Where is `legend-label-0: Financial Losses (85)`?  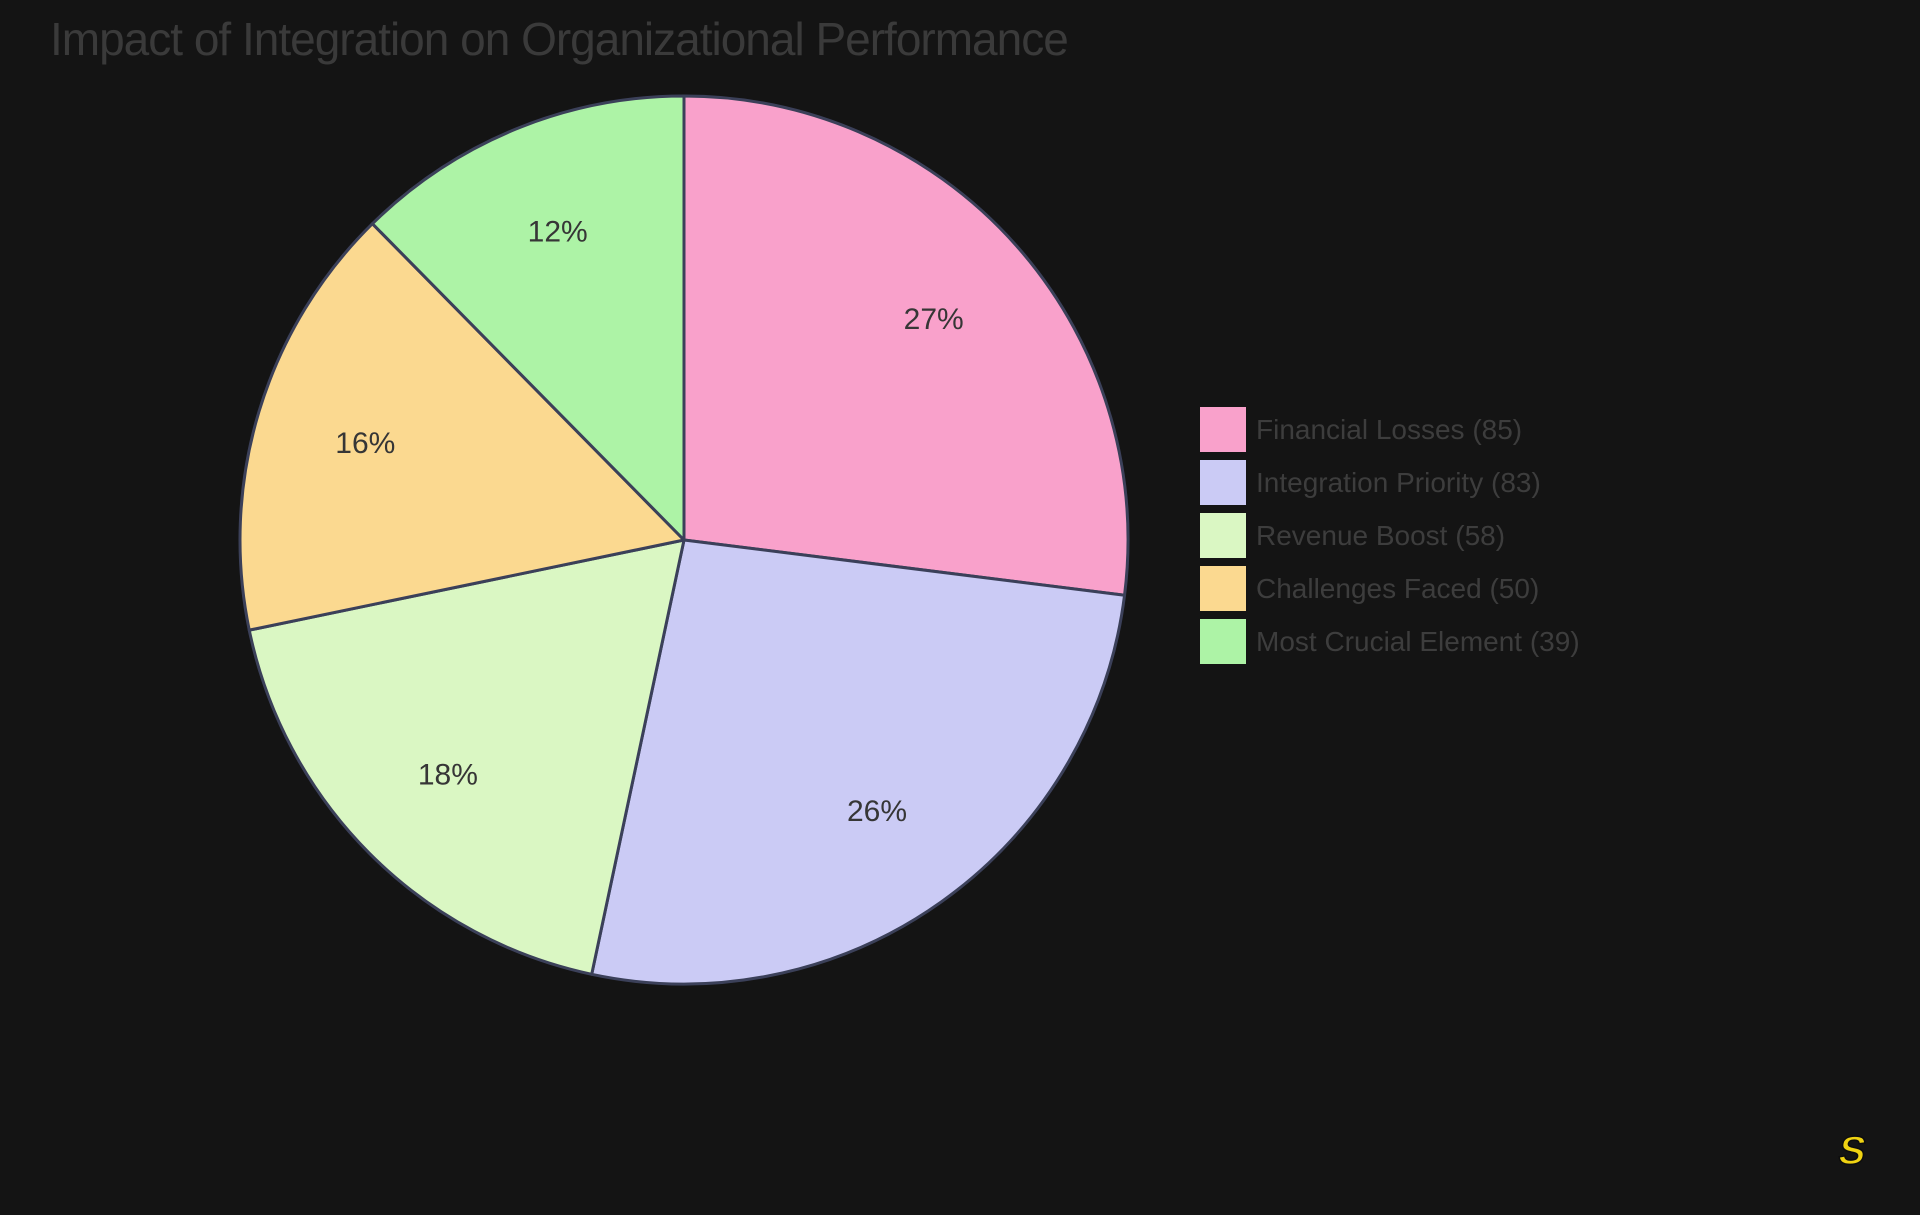 legend-label-0: Financial Losses (85) is located at coordinates (1389, 429).